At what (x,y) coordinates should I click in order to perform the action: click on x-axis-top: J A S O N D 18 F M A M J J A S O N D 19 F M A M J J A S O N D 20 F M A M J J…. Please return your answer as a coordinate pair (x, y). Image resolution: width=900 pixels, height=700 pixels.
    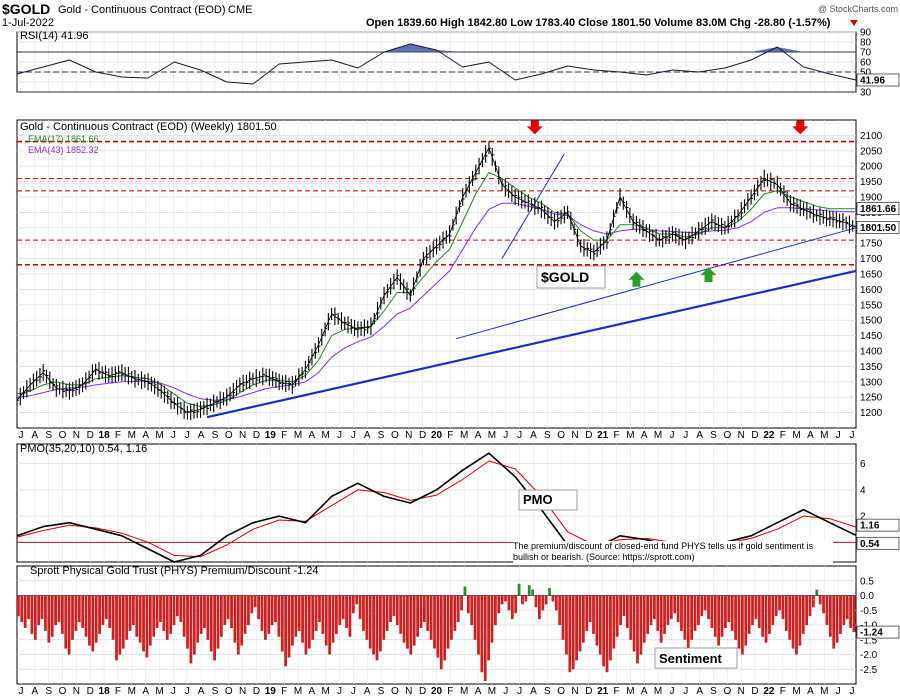
    Looking at the image, I should click on (437, 435).